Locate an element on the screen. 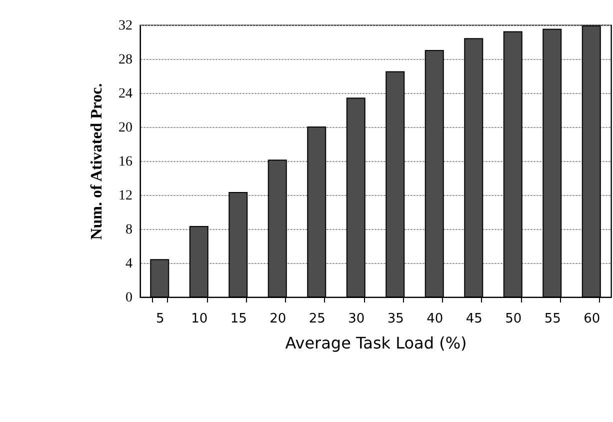 This screenshot has width=613, height=422. x-tick-label: 5 is located at coordinates (160, 319).